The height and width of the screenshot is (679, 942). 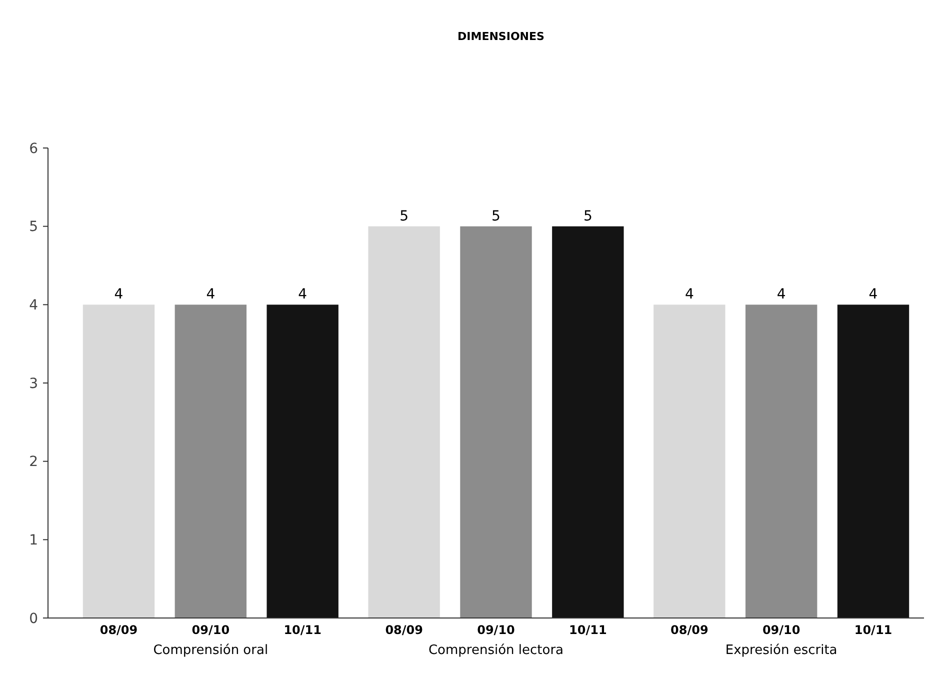 What do you see at coordinates (33, 384) in the screenshot?
I see `y-tick-label: 3` at bounding box center [33, 384].